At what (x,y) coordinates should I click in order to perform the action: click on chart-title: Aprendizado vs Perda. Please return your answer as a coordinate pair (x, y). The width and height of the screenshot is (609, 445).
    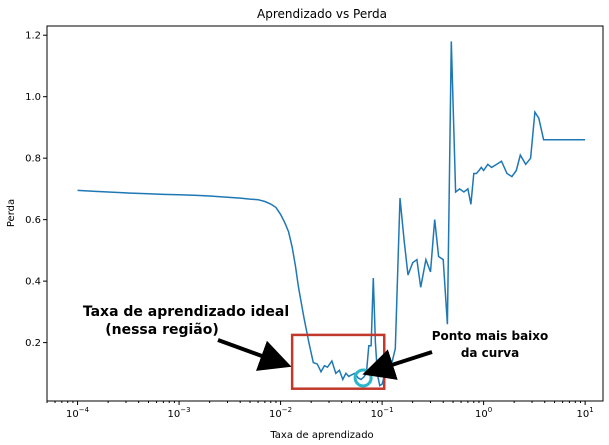
    Looking at the image, I should click on (322, 14).